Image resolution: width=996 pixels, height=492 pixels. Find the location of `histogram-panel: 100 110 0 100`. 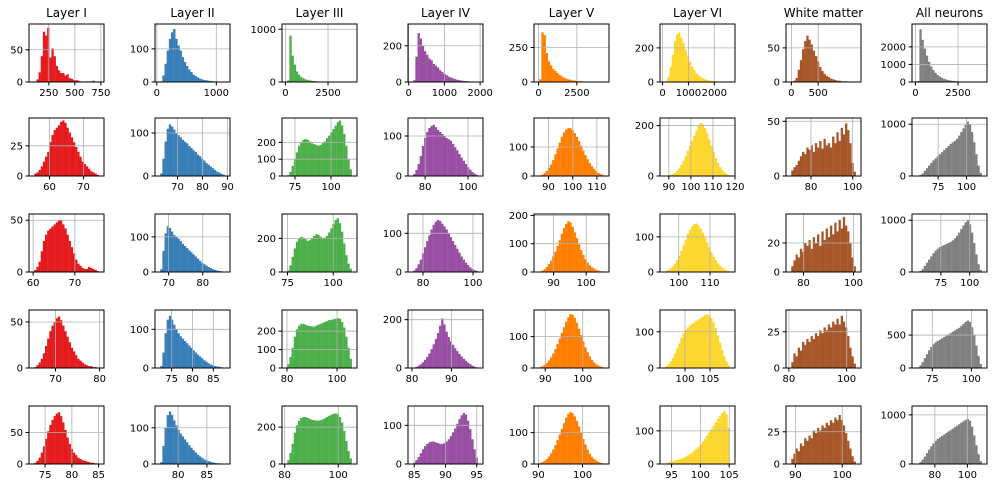

histogram-panel: 100 110 0 100 is located at coordinates (685, 251).